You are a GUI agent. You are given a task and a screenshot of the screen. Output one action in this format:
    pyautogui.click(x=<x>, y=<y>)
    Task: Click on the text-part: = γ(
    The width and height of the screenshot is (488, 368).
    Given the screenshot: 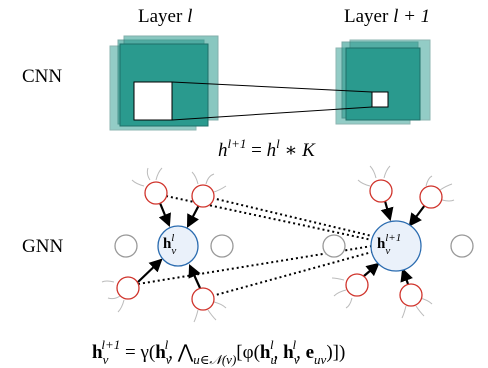 What is the action you would take?
    pyautogui.click(x=137, y=352)
    